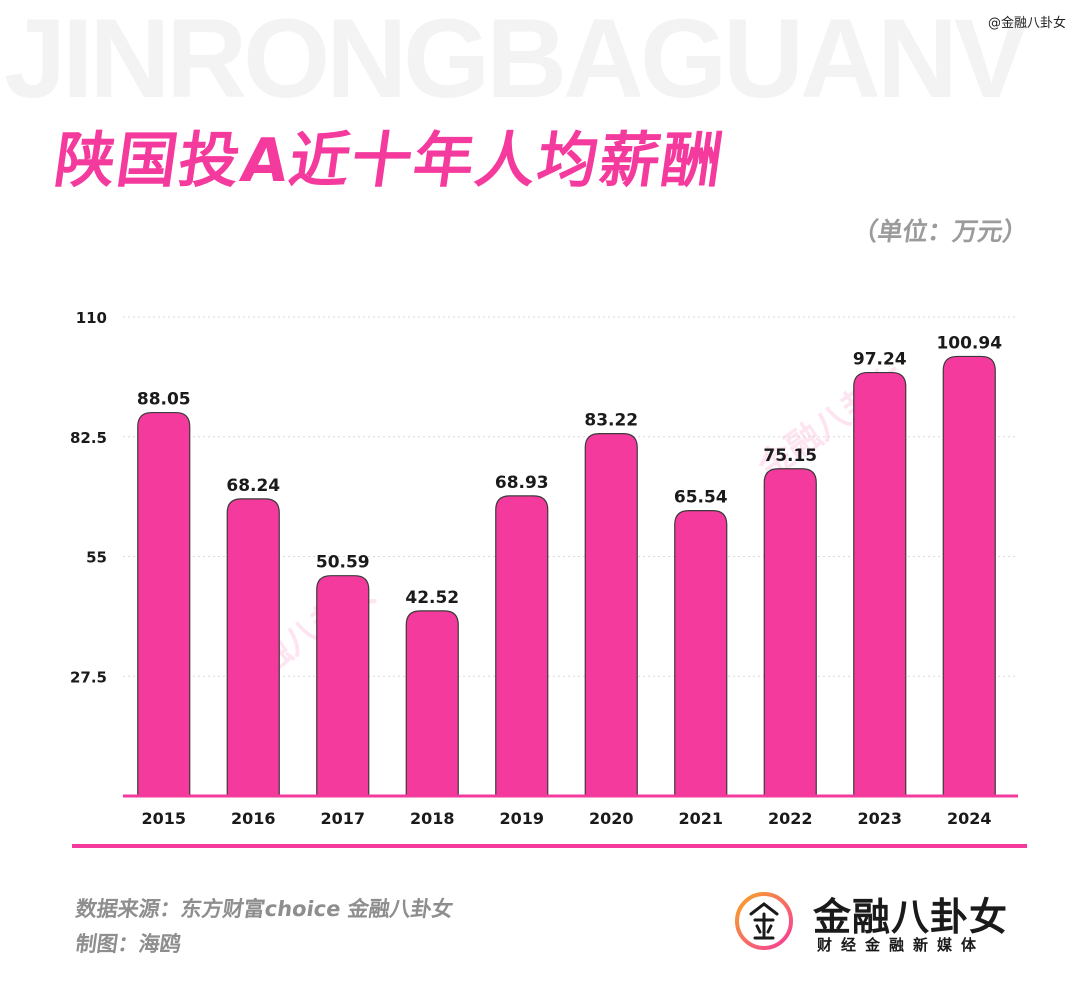 This screenshot has width=1080, height=999. I want to click on chart-maker: 制图：海鸥, so click(128, 944).